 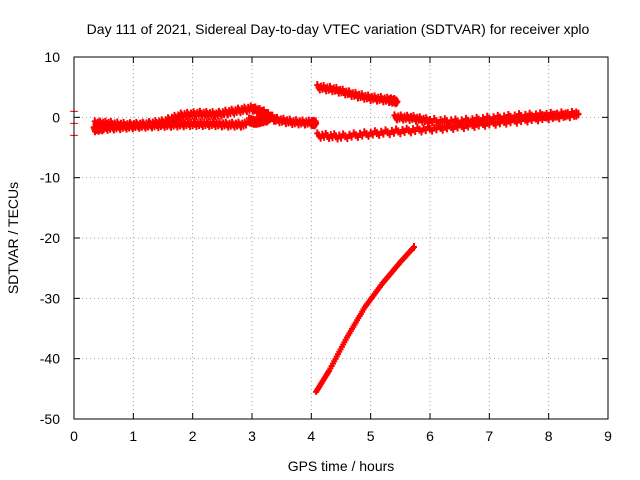 What do you see at coordinates (52, 57) in the screenshot?
I see `y-tick-label: 10` at bounding box center [52, 57].